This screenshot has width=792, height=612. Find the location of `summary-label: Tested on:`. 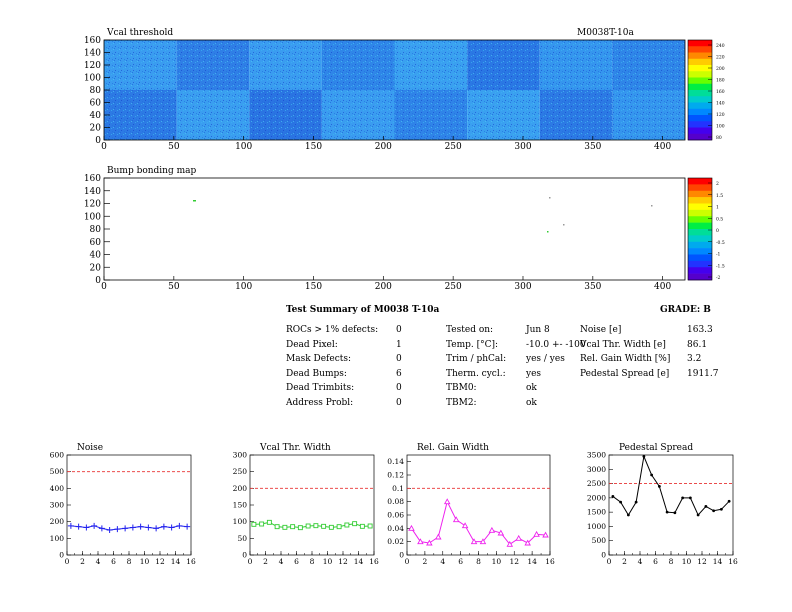

summary-label: Tested on: is located at coordinates (470, 330).